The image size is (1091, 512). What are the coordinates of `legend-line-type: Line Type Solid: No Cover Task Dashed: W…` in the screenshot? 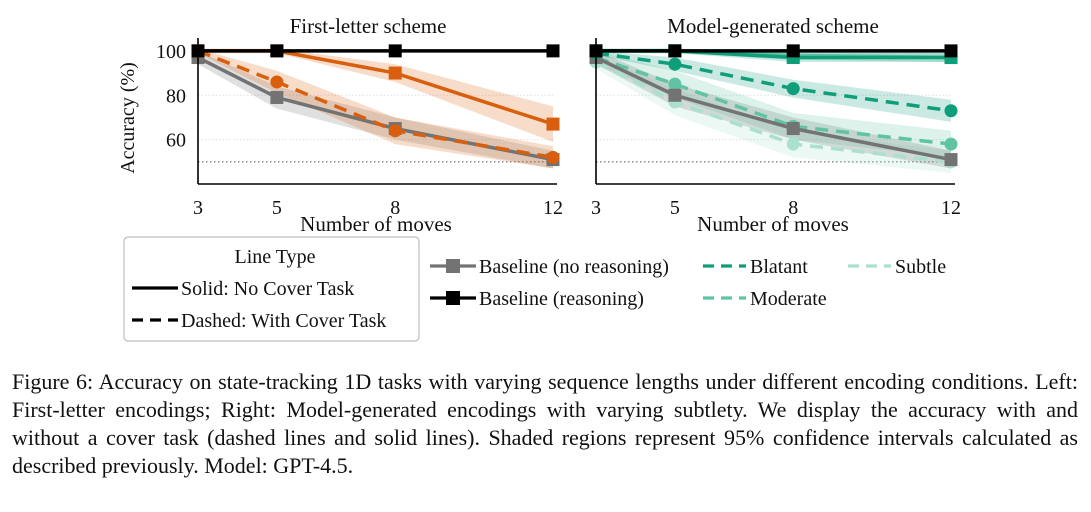 It's located at (271, 289).